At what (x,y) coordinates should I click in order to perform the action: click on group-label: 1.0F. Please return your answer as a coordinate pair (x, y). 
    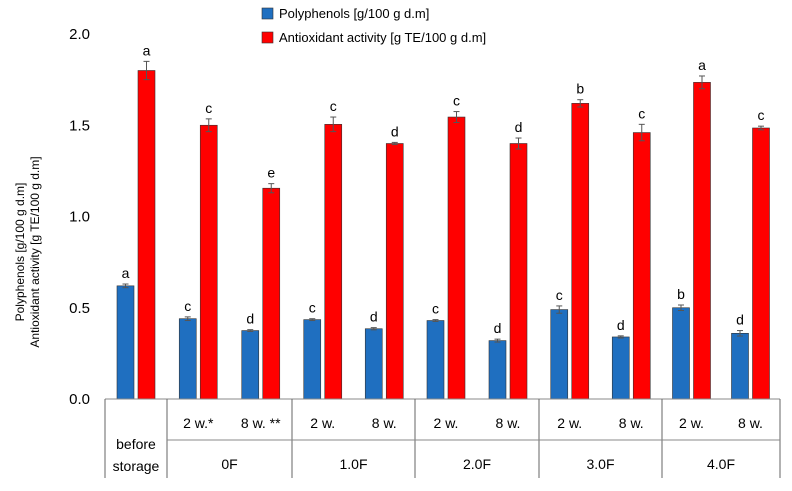
    Looking at the image, I should click on (353, 464).